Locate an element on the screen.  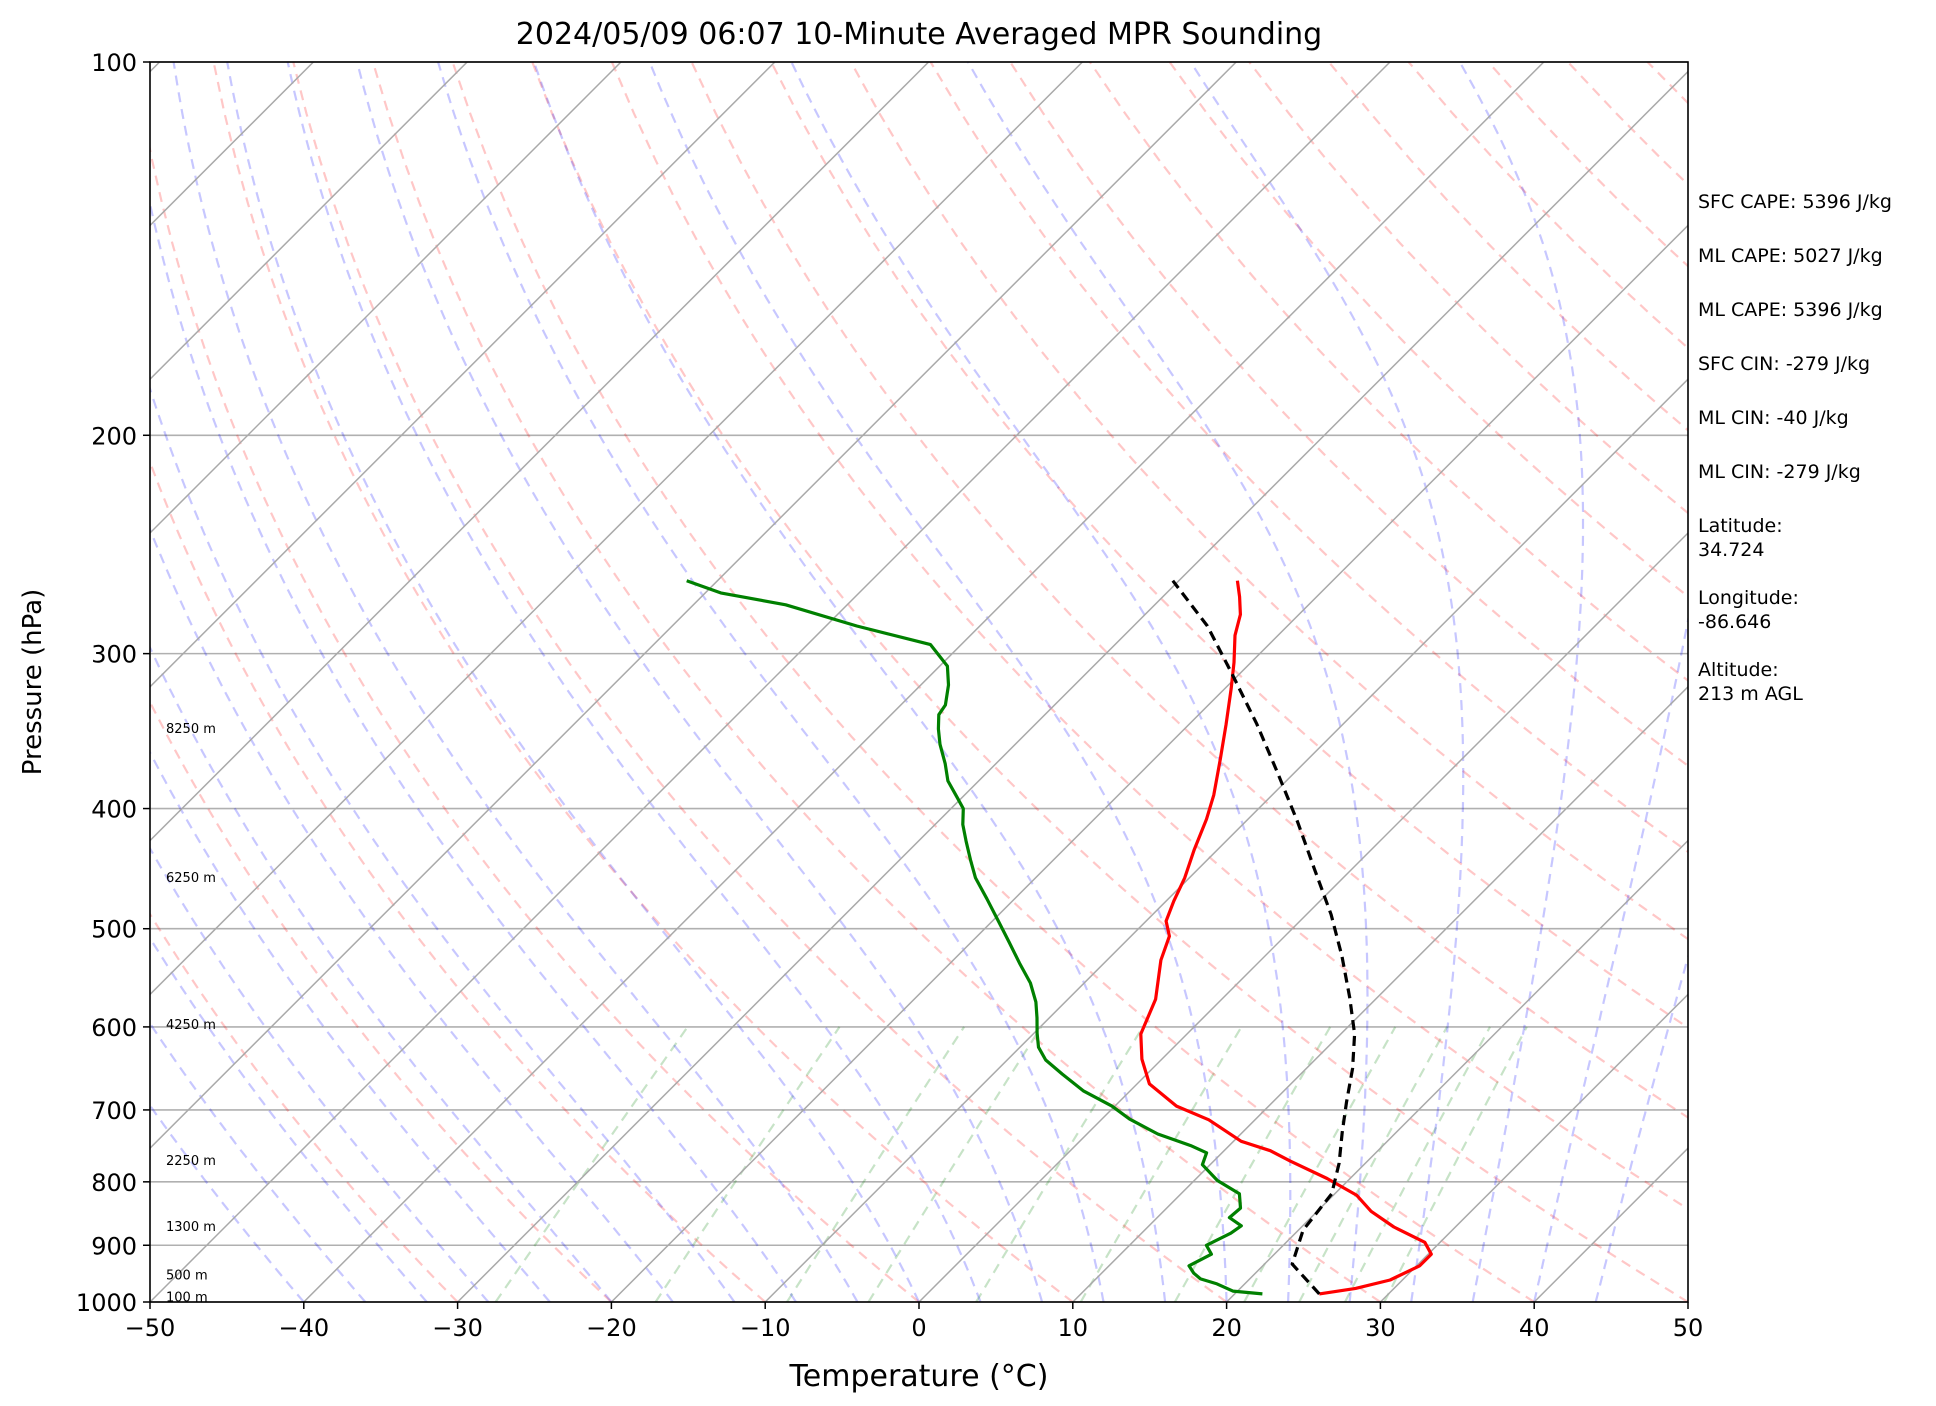
y-tick-label: 1000 is located at coordinates (106, 1303).